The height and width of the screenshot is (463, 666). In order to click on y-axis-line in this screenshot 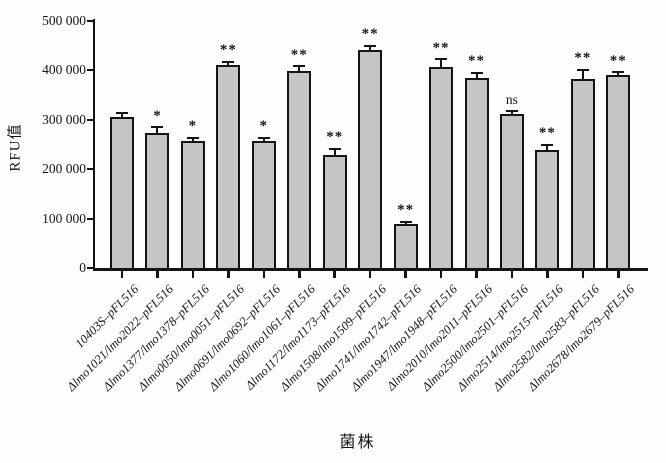, I will do `click(93, 145)`.